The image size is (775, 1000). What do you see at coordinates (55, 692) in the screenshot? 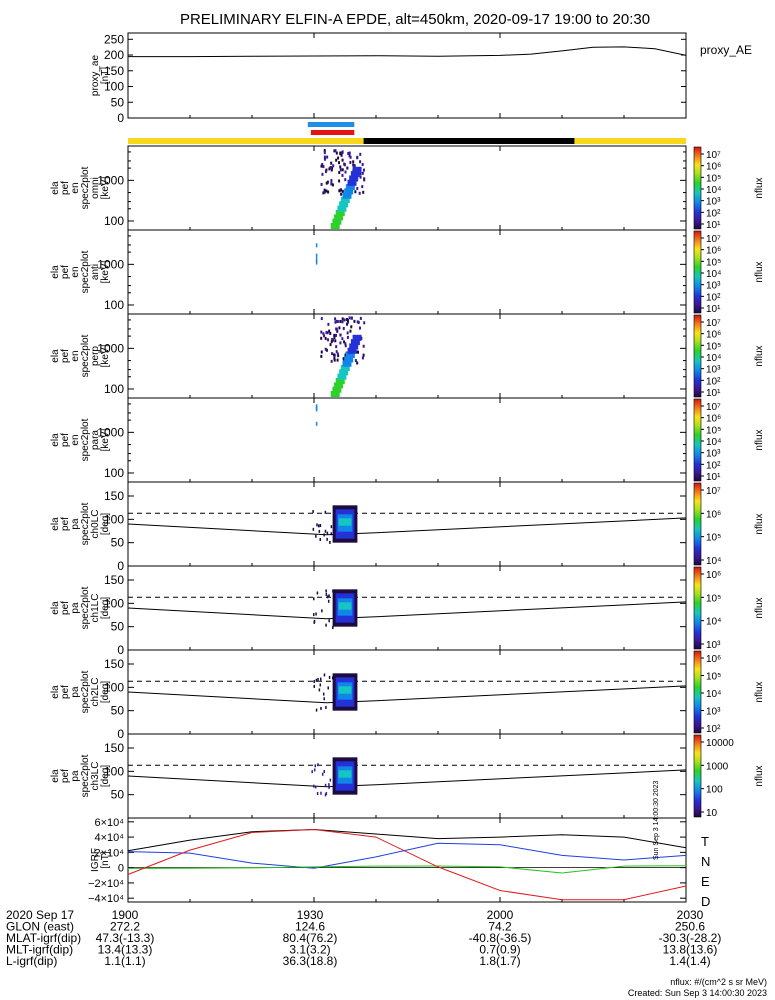
I see `ch2-ylabel-line: ela` at bounding box center [55, 692].